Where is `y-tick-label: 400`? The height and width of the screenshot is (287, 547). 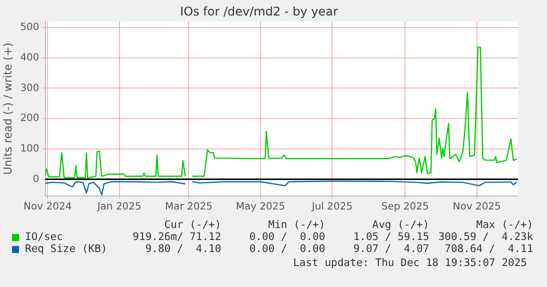
y-tick-label: 400 is located at coordinates (30, 58).